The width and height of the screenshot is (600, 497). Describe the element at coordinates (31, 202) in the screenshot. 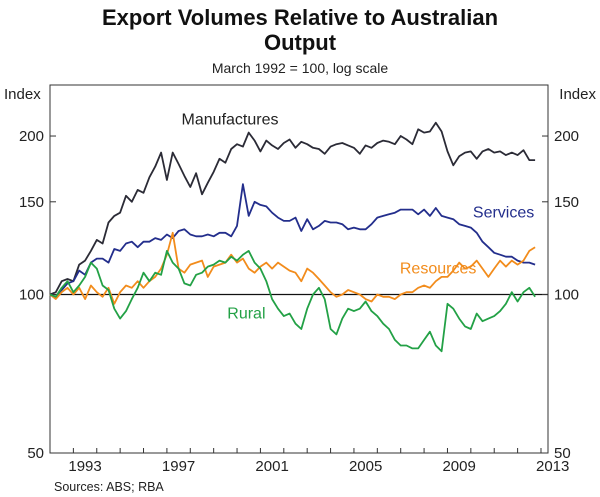

I see `y-tick-label-left: 150` at that location.